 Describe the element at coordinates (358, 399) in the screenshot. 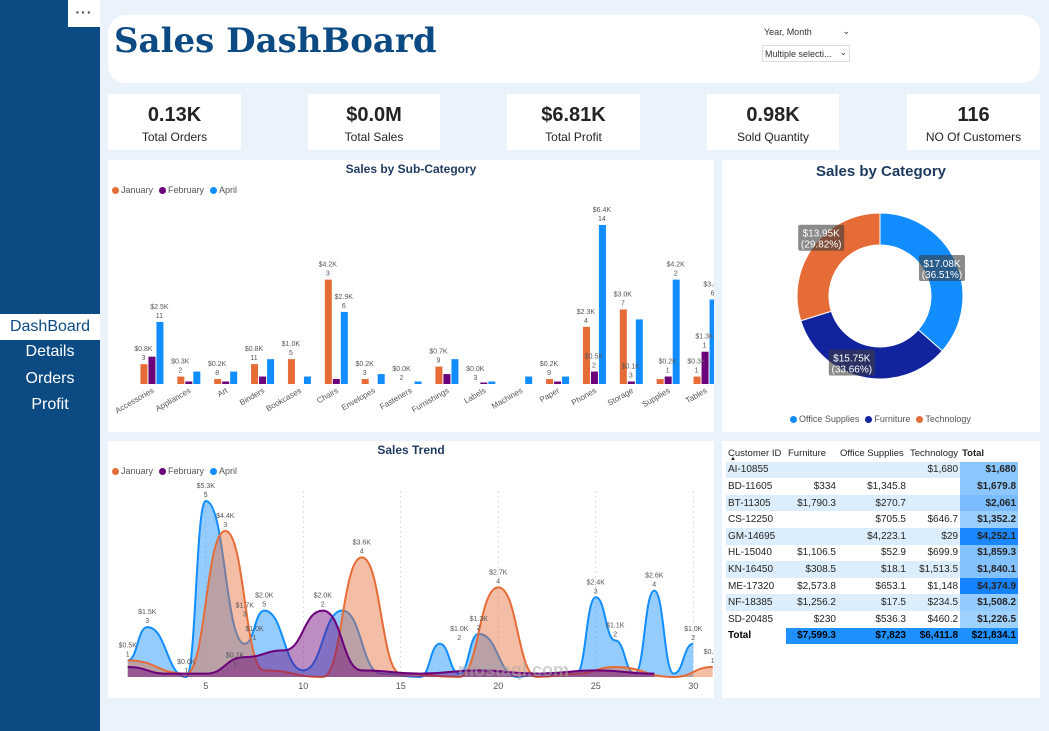

I see `x-tick-label: Envelopes` at that location.